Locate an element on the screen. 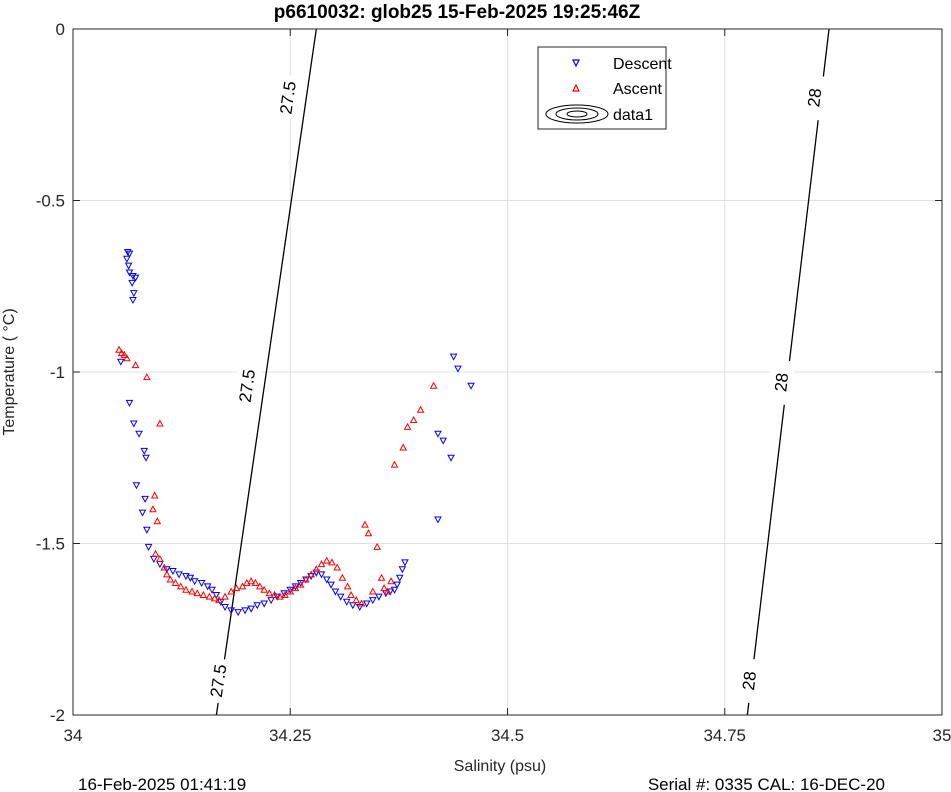  contour-label: 28 is located at coordinates (781, 382).